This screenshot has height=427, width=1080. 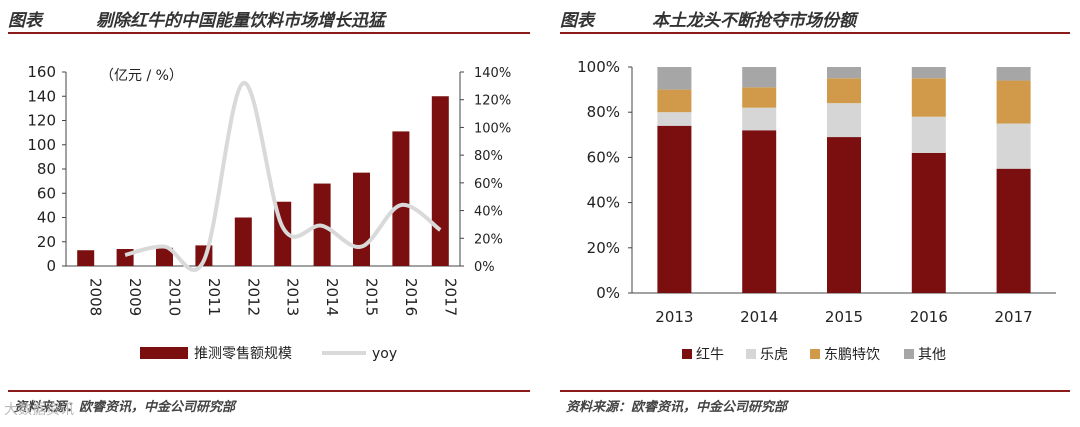 I want to click on right-y-tick-label: 60%, so click(x=488, y=184).